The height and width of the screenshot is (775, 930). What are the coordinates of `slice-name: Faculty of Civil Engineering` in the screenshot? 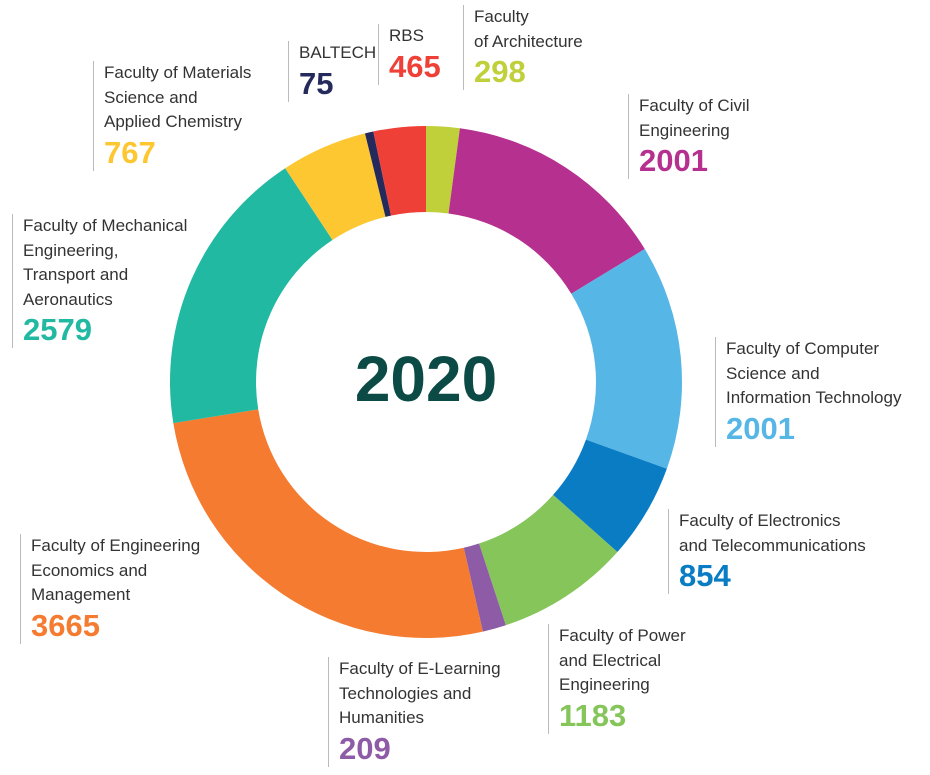 It's located at (694, 118).